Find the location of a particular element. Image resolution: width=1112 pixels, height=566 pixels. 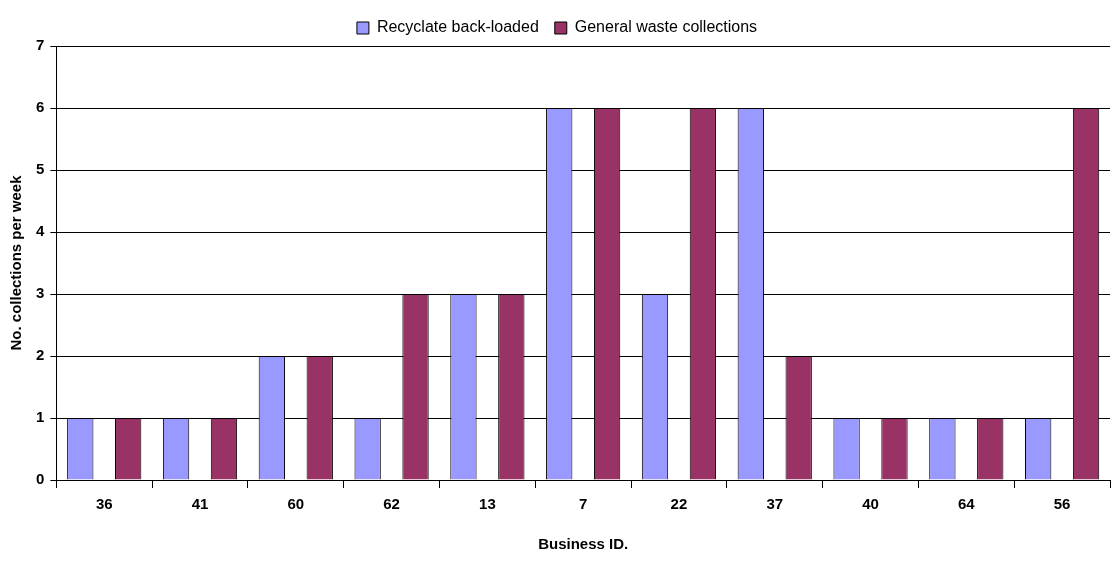

y-tick-label: 7 is located at coordinates (40, 45).